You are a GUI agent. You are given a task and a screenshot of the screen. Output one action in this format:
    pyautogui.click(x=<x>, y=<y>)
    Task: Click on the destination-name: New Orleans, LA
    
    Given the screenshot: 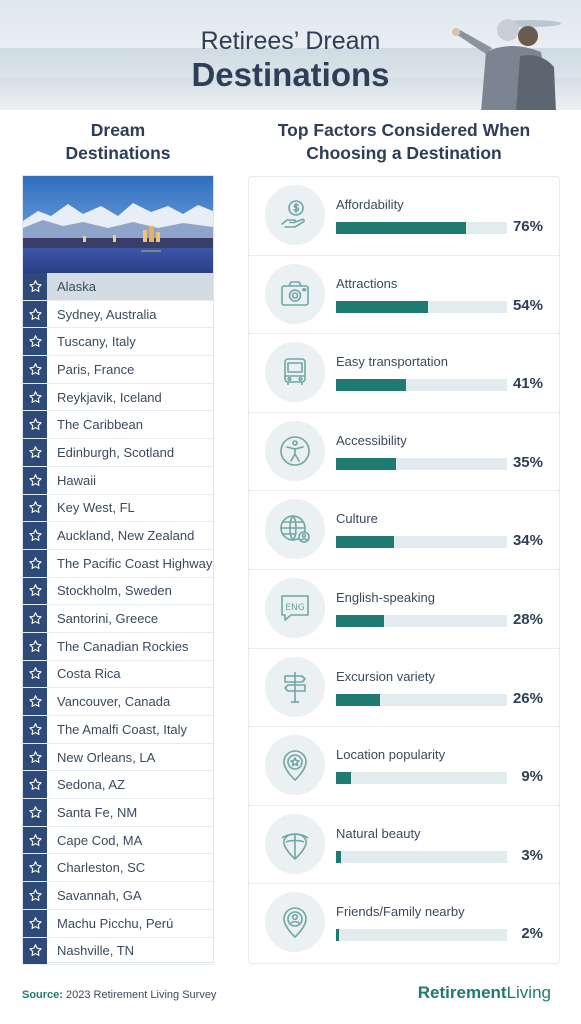 What is the action you would take?
    pyautogui.click(x=106, y=757)
    